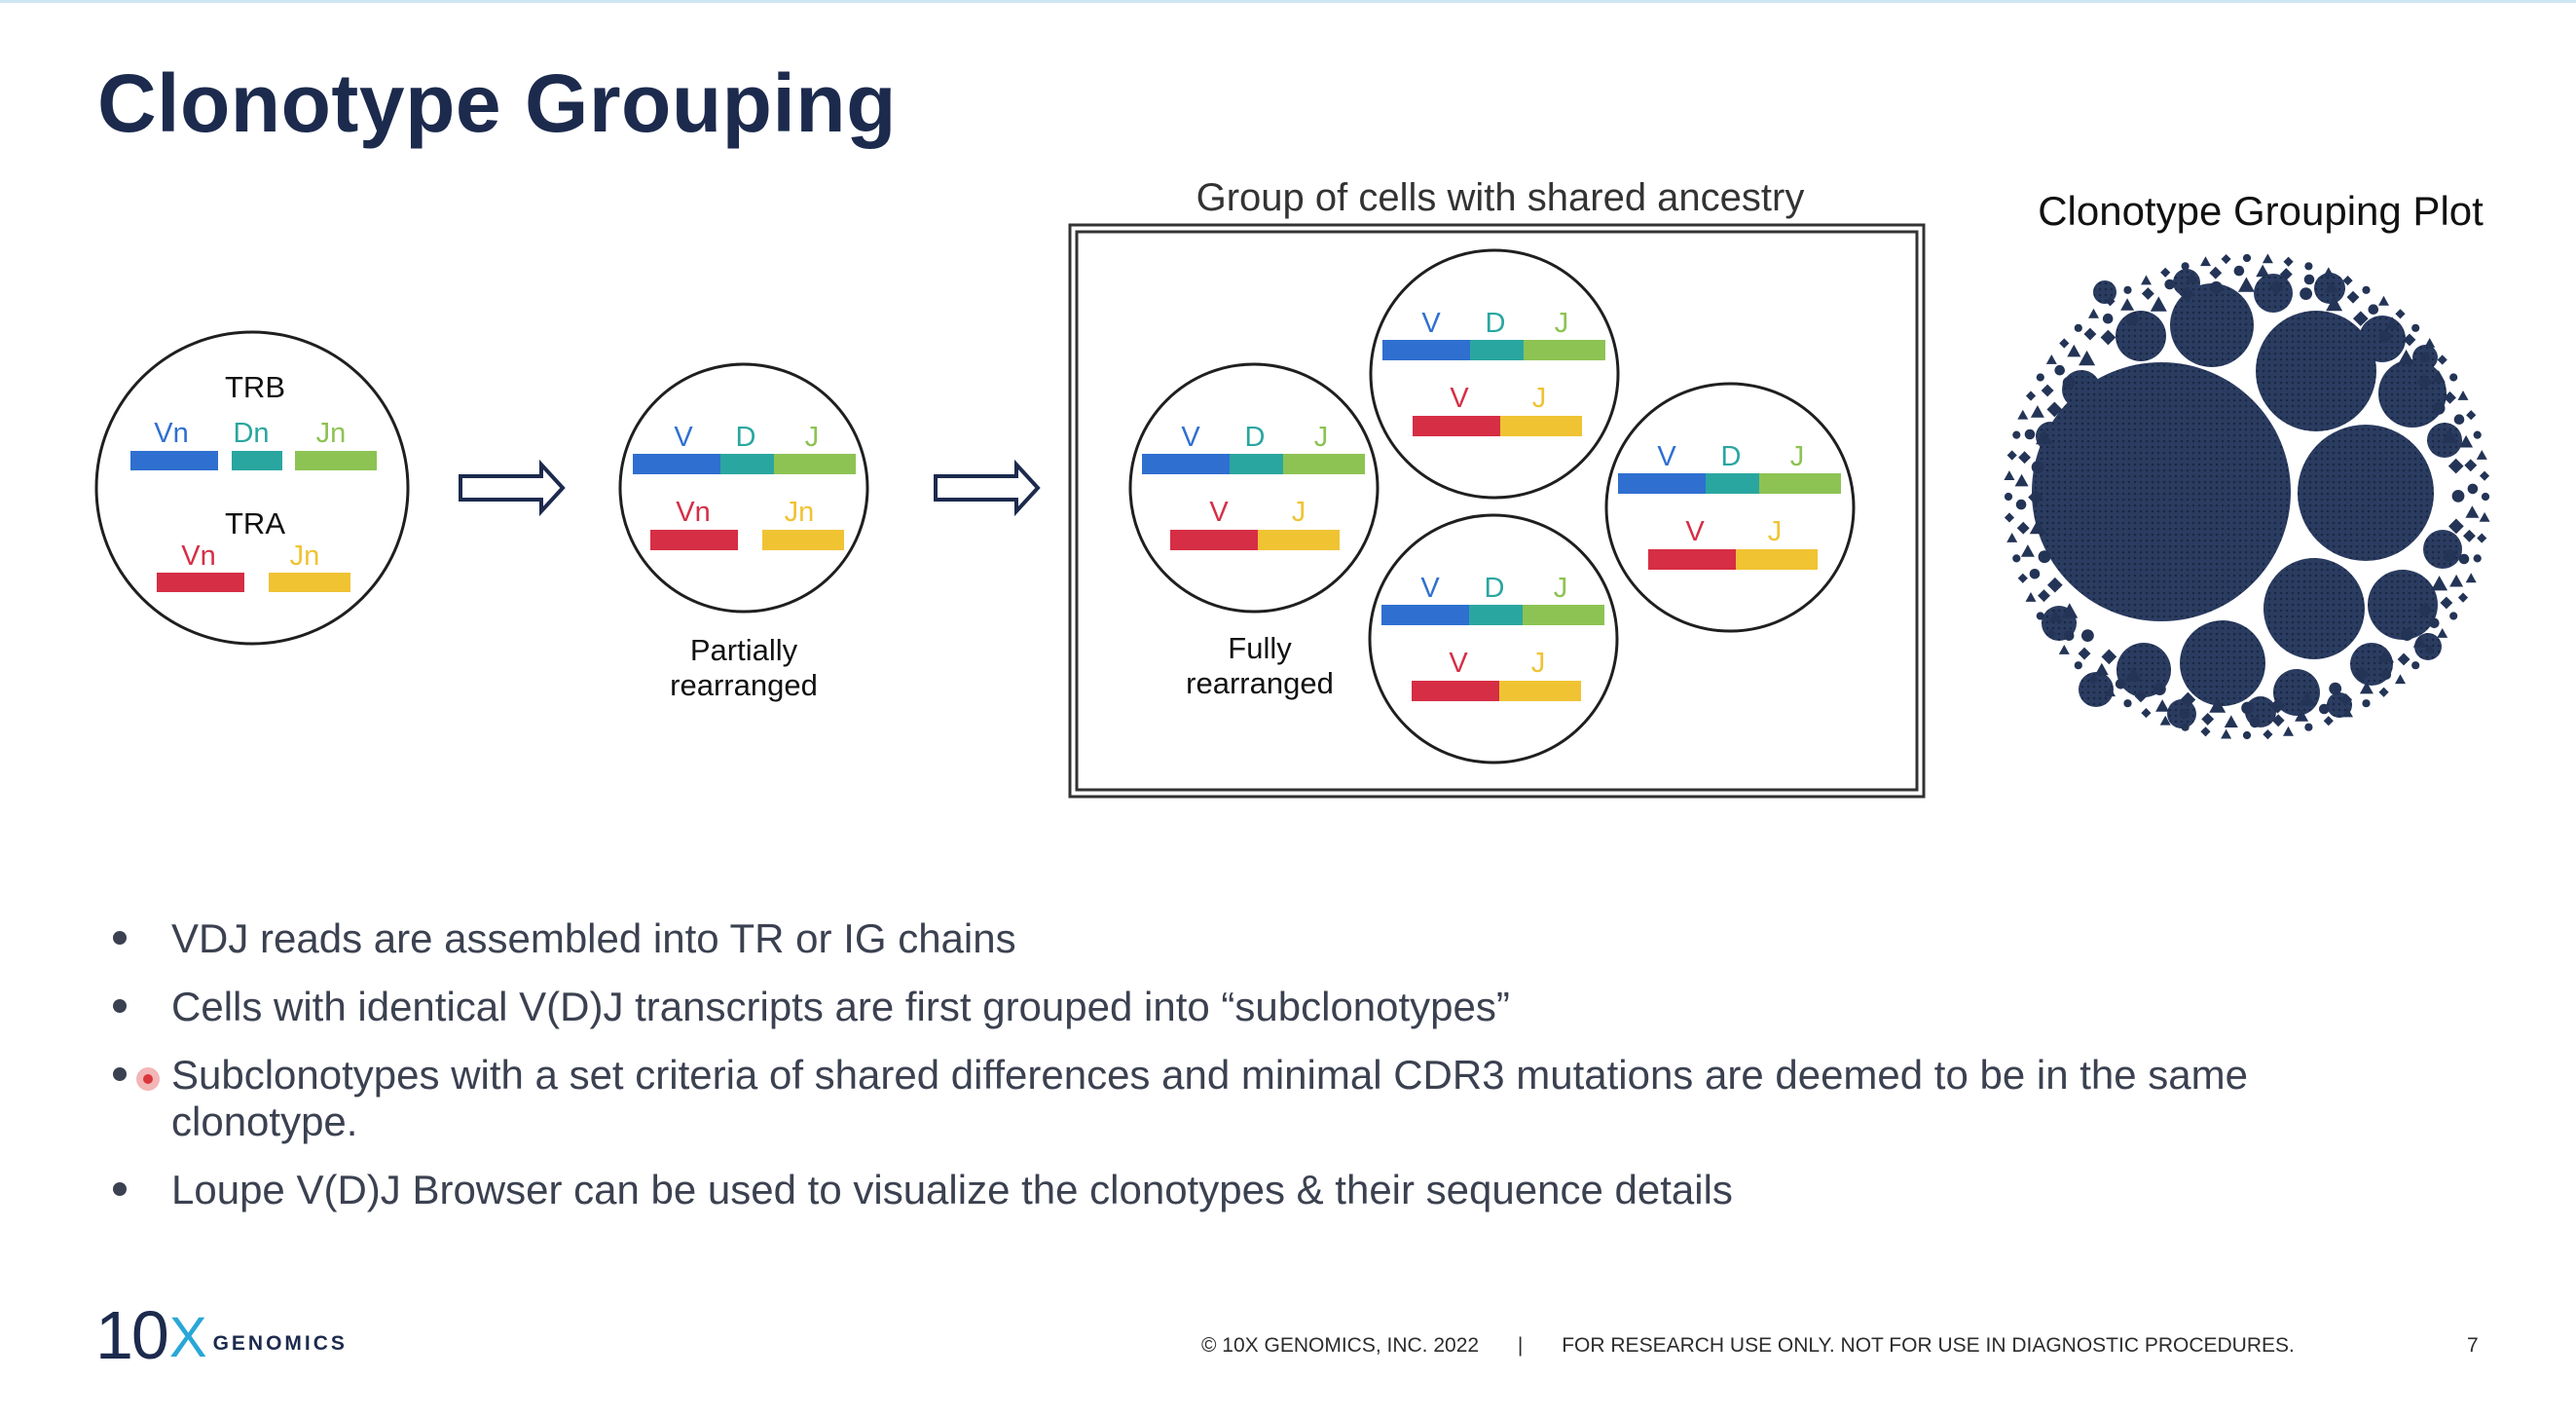  What do you see at coordinates (1288, 1) in the screenshot?
I see `top-accent-line` at bounding box center [1288, 1].